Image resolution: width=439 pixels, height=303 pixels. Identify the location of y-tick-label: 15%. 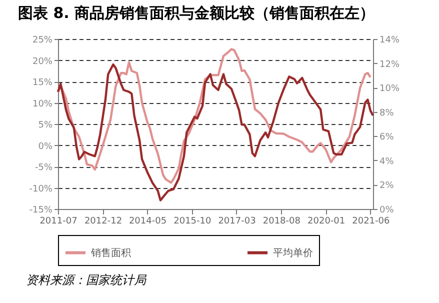
(42, 83).